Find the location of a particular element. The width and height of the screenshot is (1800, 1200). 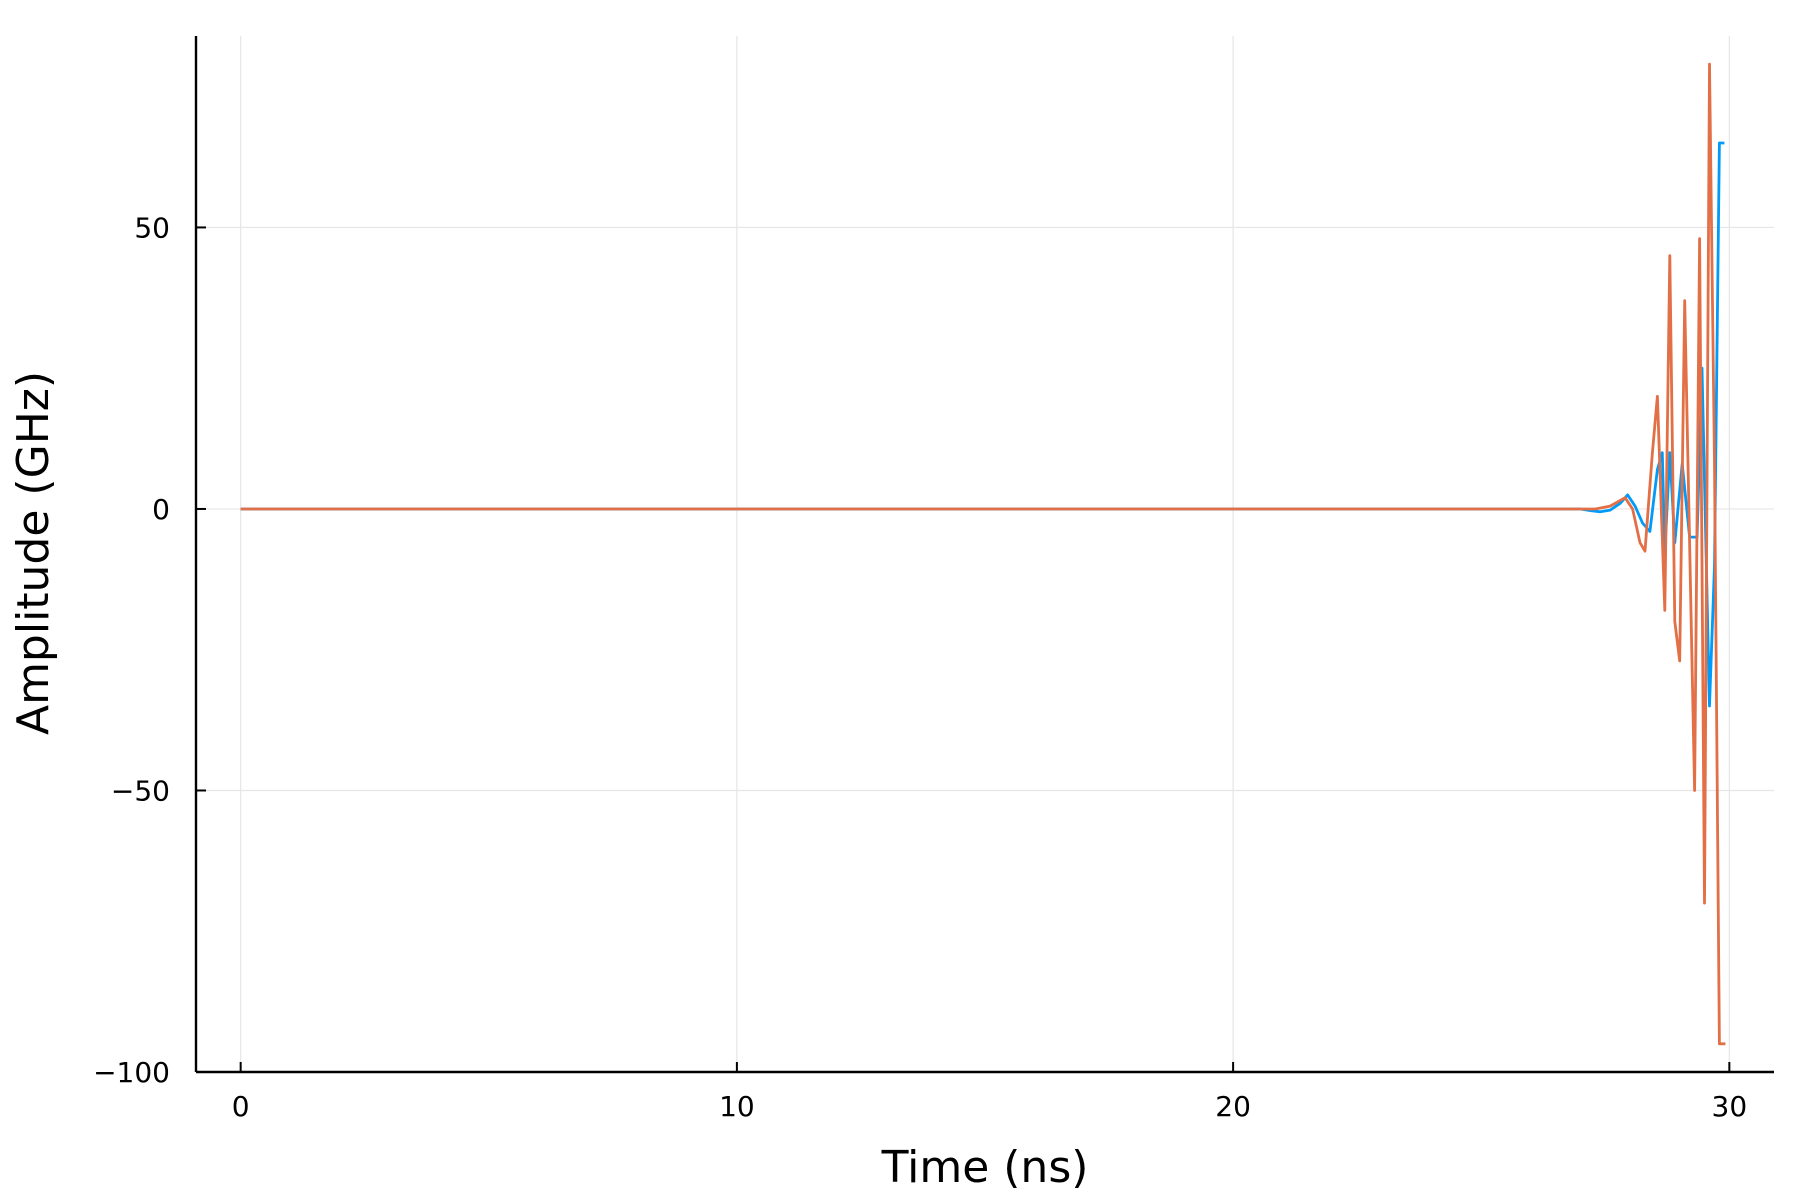

x-axis-label: Time (ns) is located at coordinates (985, 1167).